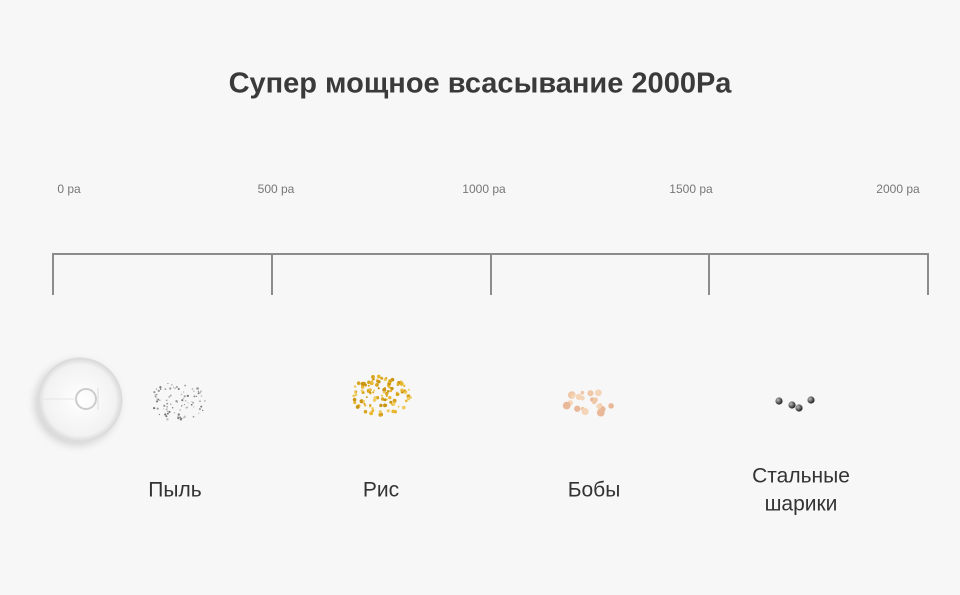 The height and width of the screenshot is (595, 960). I want to click on title: Супер мощное всасывание 2000Pa, so click(481, 84).